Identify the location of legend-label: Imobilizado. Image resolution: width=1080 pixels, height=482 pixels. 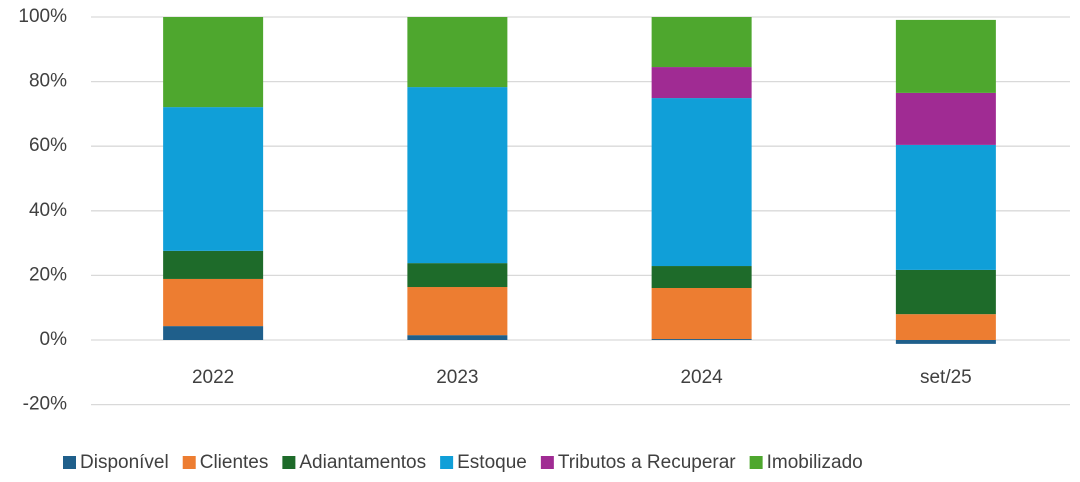
(815, 462).